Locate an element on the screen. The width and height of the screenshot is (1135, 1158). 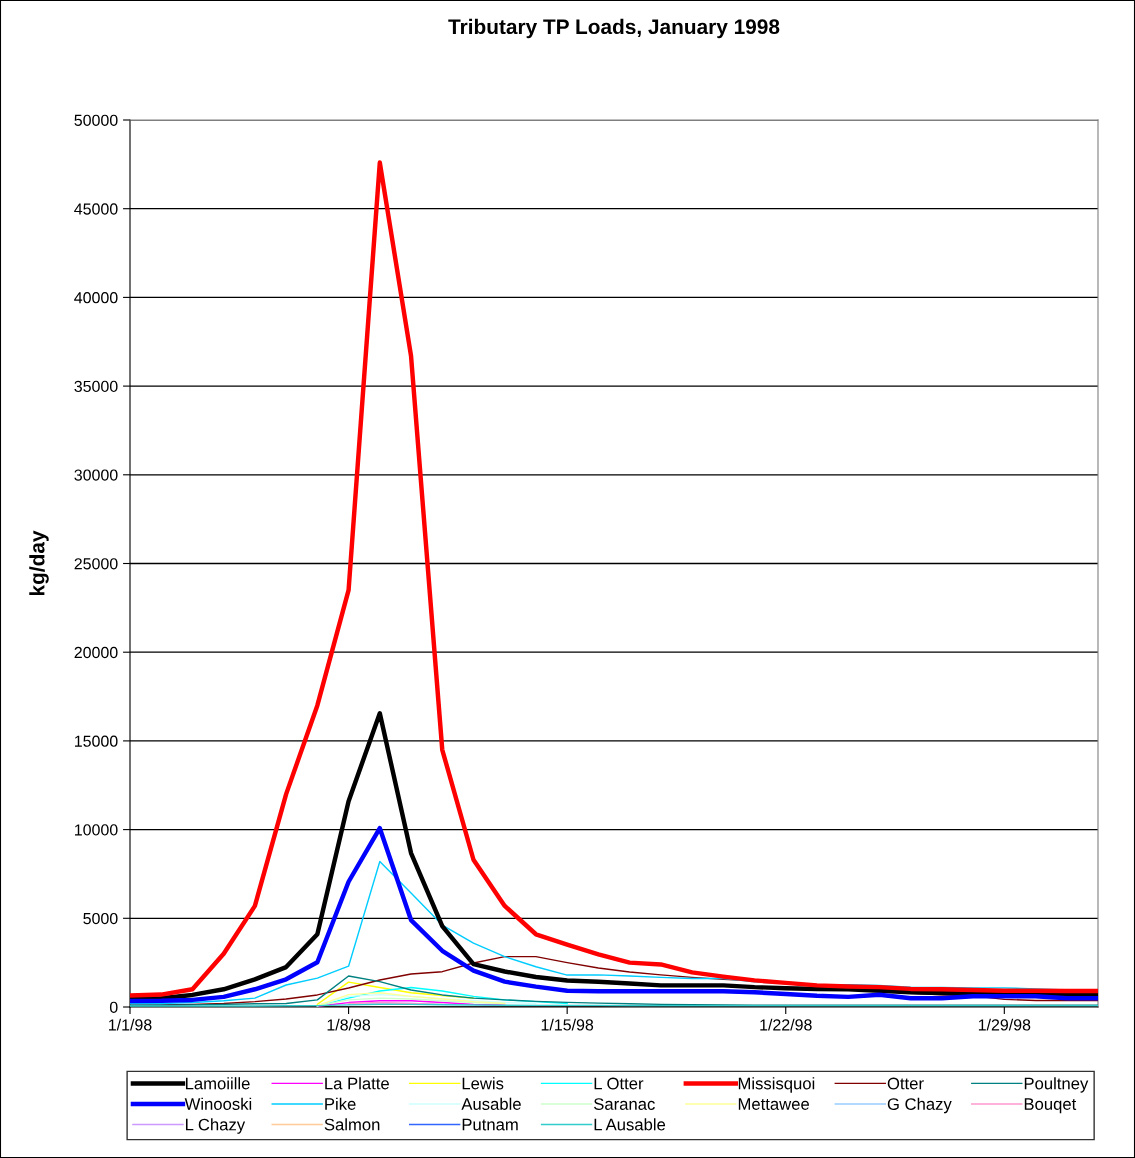
legend-label: Lamoiille is located at coordinates (217, 1083).